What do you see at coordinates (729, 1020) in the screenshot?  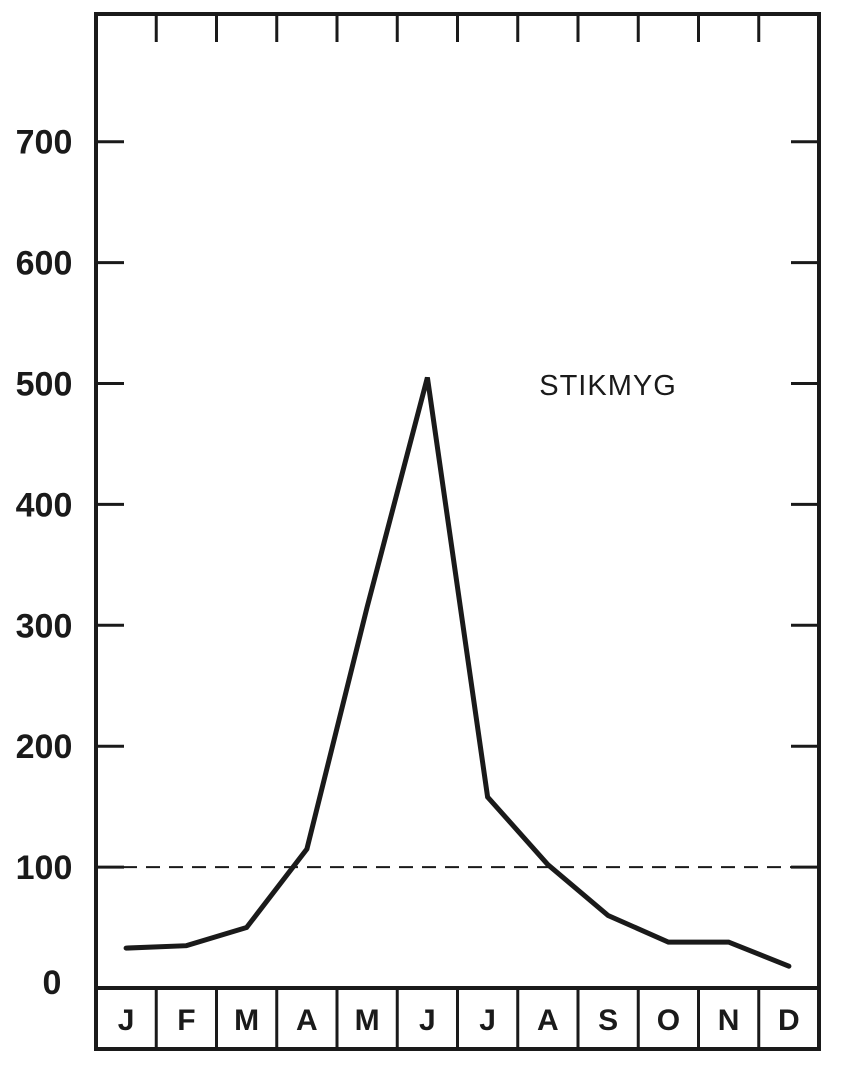 I see `month-label: N` at bounding box center [729, 1020].